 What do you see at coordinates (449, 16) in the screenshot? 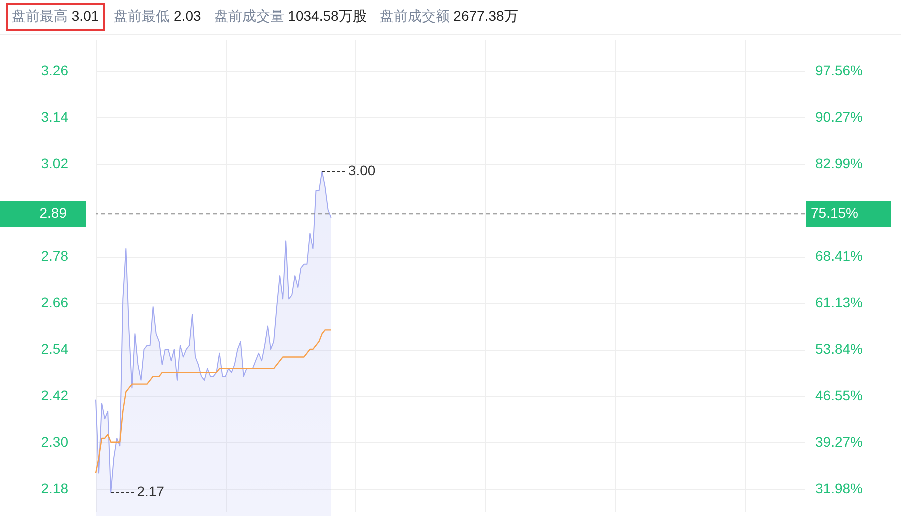
I see `text: 盘前成交额 2677.38万` at bounding box center [449, 16].